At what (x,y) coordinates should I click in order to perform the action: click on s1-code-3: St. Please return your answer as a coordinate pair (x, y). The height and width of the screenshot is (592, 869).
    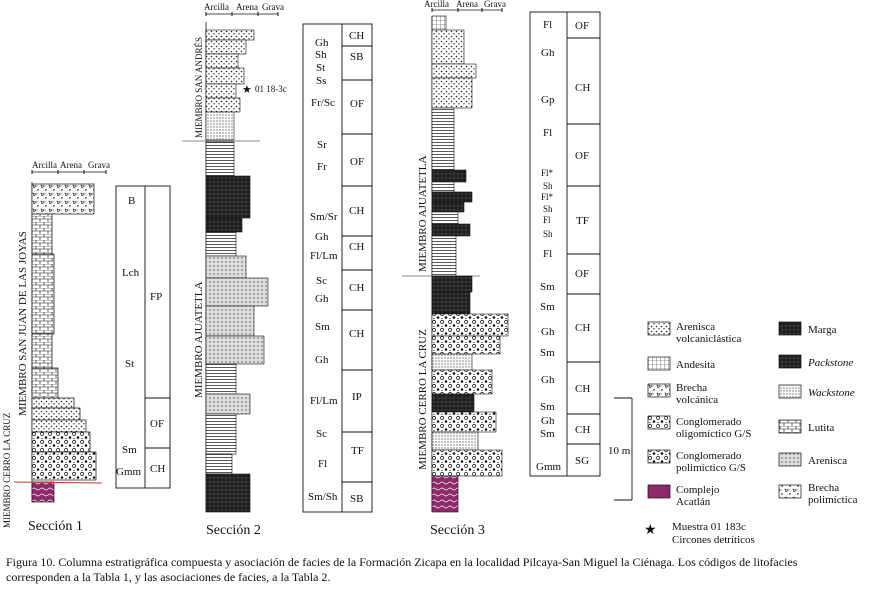
    Looking at the image, I should click on (129, 364).